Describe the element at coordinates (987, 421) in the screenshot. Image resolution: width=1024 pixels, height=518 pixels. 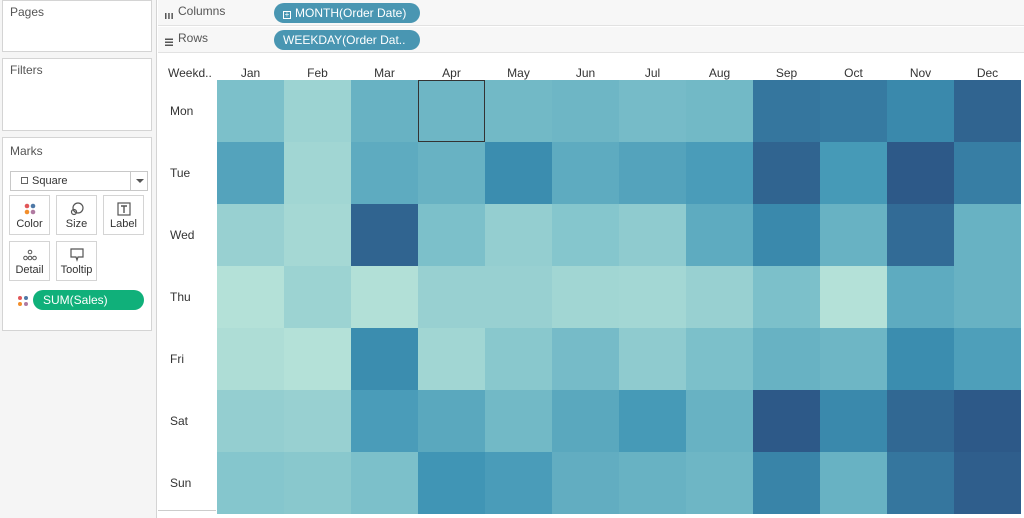
I see `heatmap-cell-sat-dec` at that location.